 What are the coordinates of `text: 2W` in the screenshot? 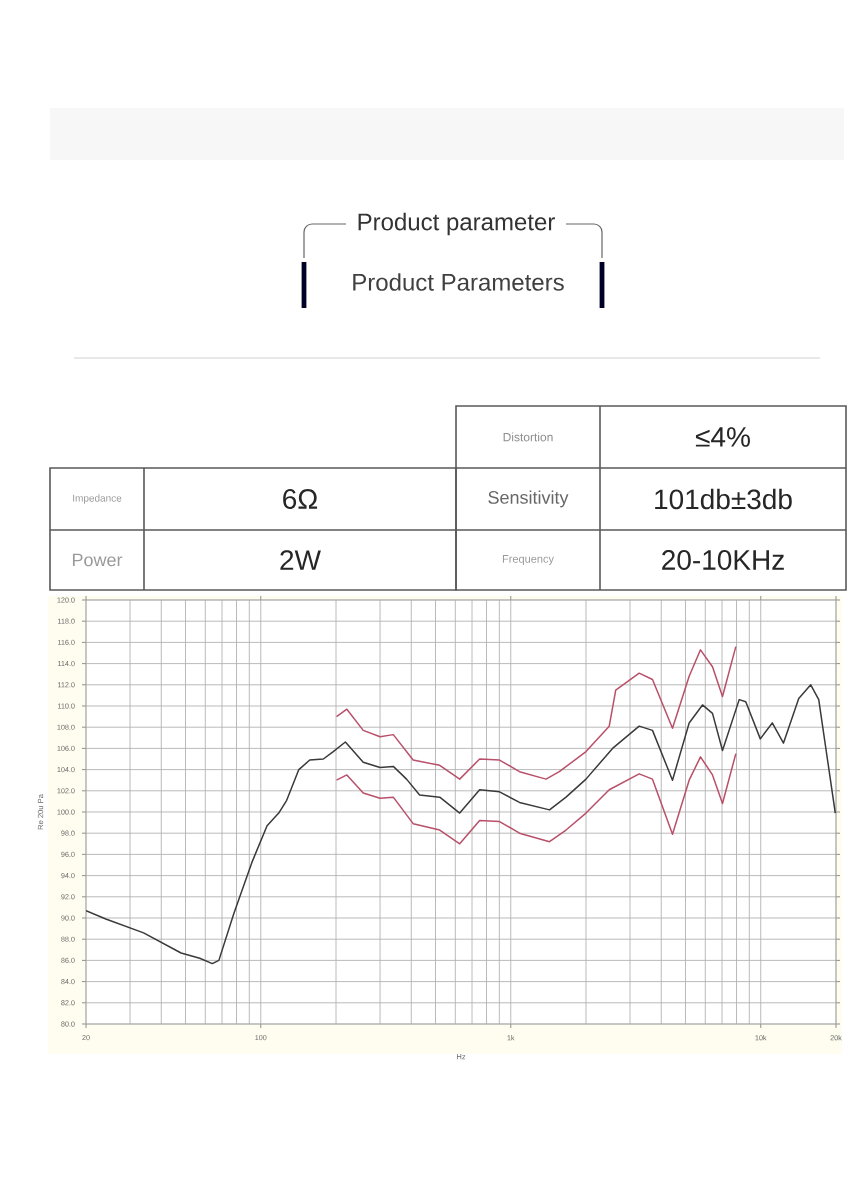 It's located at (300, 560).